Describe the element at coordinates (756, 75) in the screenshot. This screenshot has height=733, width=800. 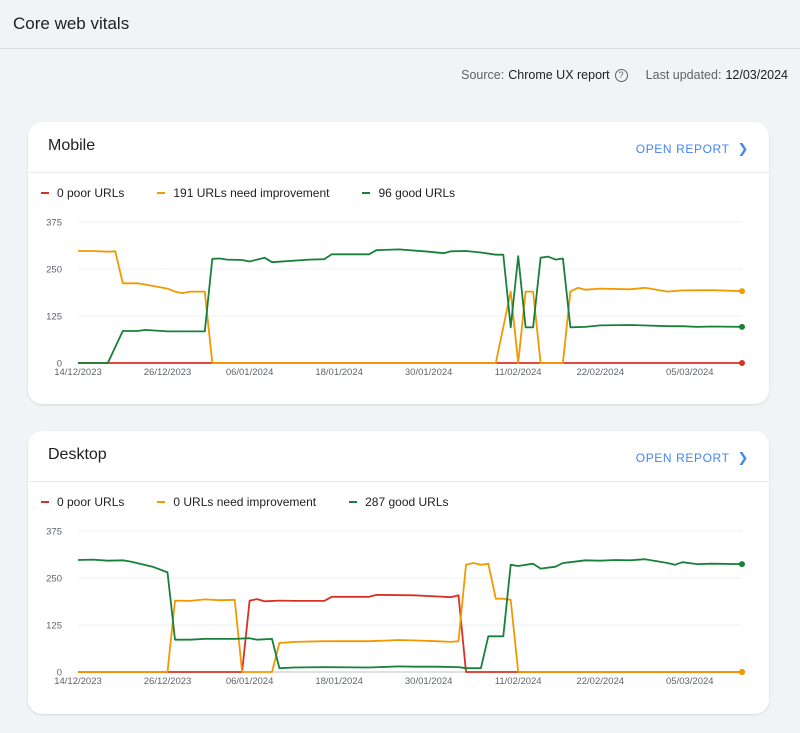
I see `updated-value: 12/03/2024` at that location.